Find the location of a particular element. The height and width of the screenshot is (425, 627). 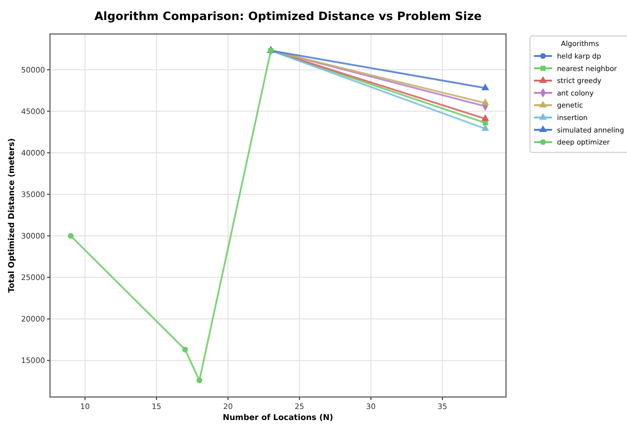

x-axis-title: Number of Locations (N) is located at coordinates (278, 417).